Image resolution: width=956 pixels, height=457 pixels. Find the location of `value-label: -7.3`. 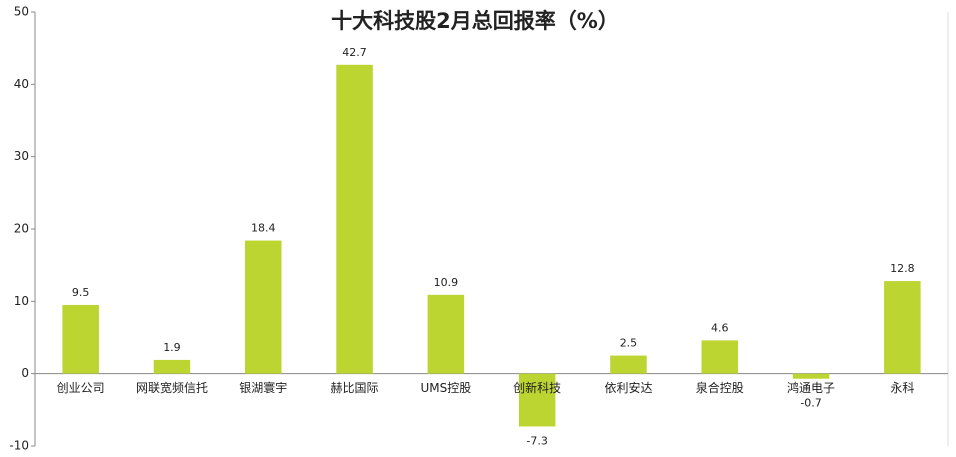

value-label: -7.3 is located at coordinates (536, 440).